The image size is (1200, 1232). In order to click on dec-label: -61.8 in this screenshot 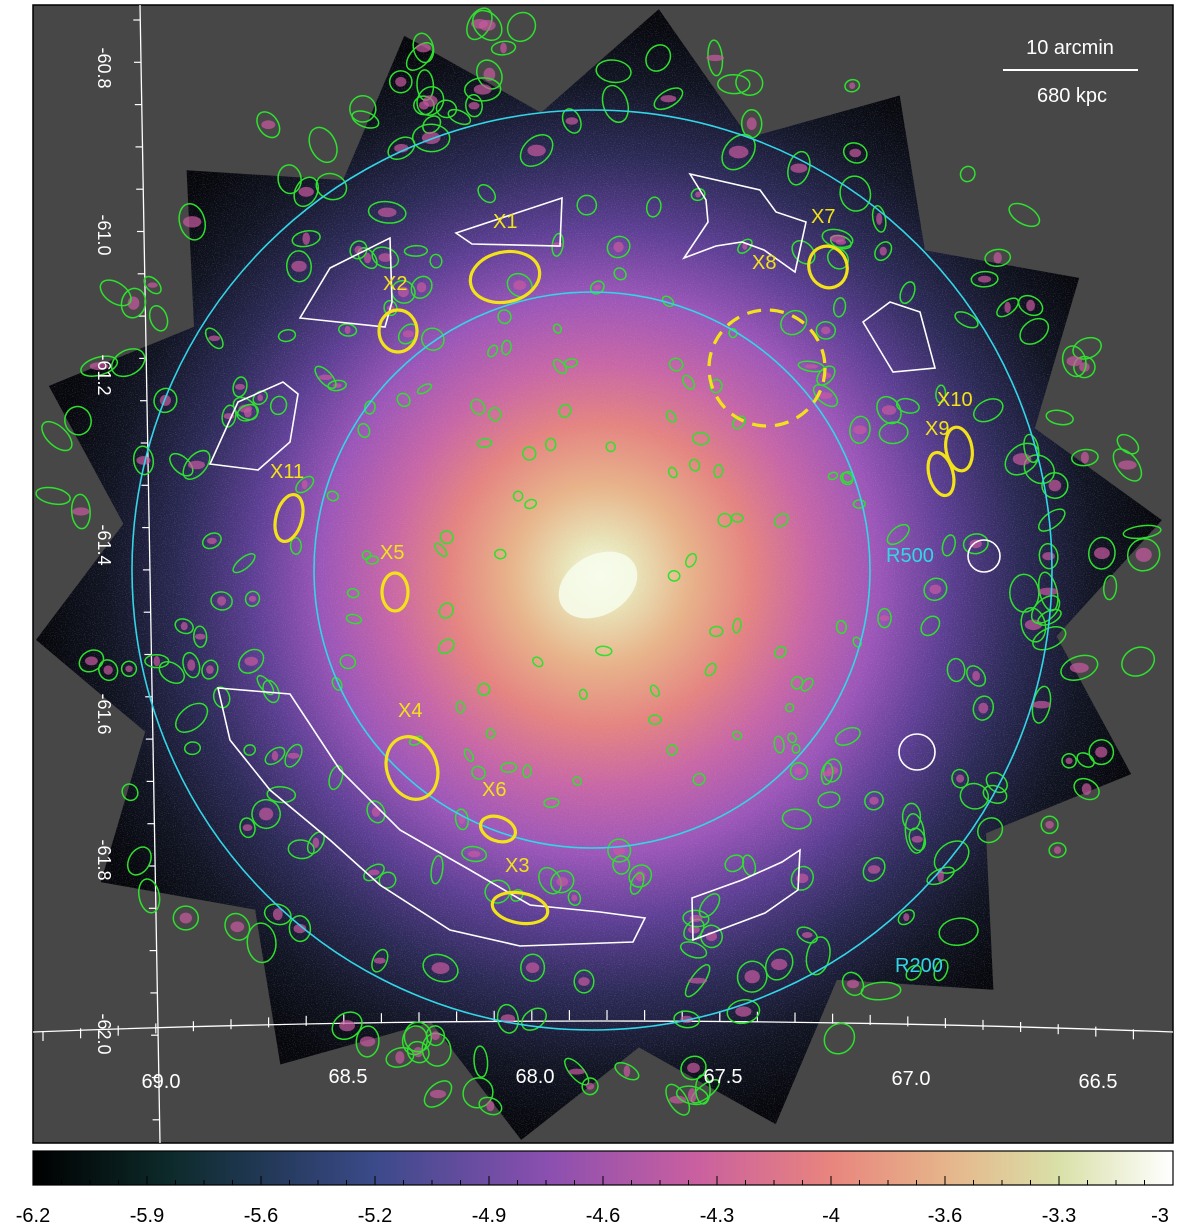, I will do `click(104, 859)`.